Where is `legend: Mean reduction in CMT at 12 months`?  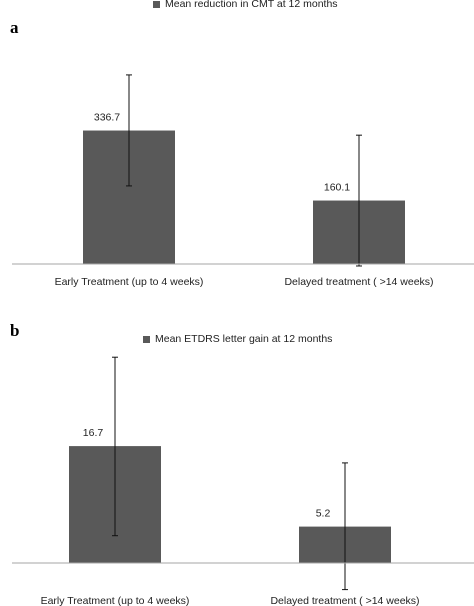
legend: Mean reduction in CMT at 12 months is located at coordinates (245, 5).